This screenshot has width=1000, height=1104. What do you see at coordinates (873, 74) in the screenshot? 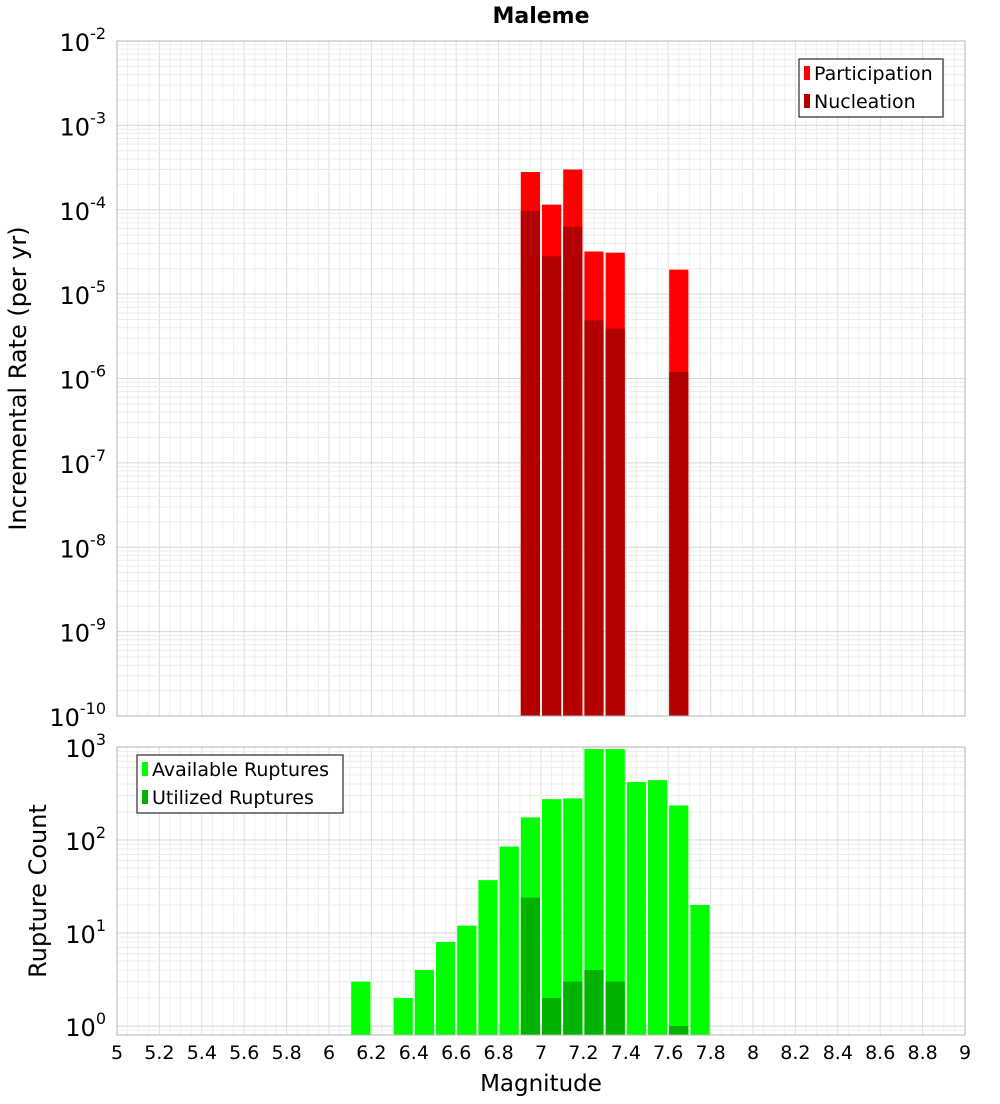
I see `legend-label: Participation` at bounding box center [873, 74].